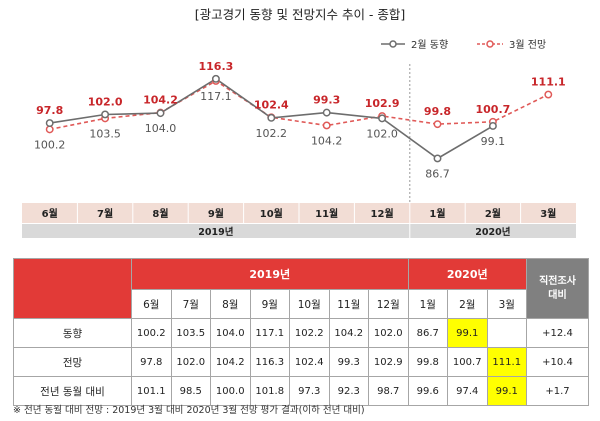 The height and width of the screenshot is (421, 600). Describe the element at coordinates (105, 101) in the screenshot. I see `forecast-value-label: 102.0` at that location.